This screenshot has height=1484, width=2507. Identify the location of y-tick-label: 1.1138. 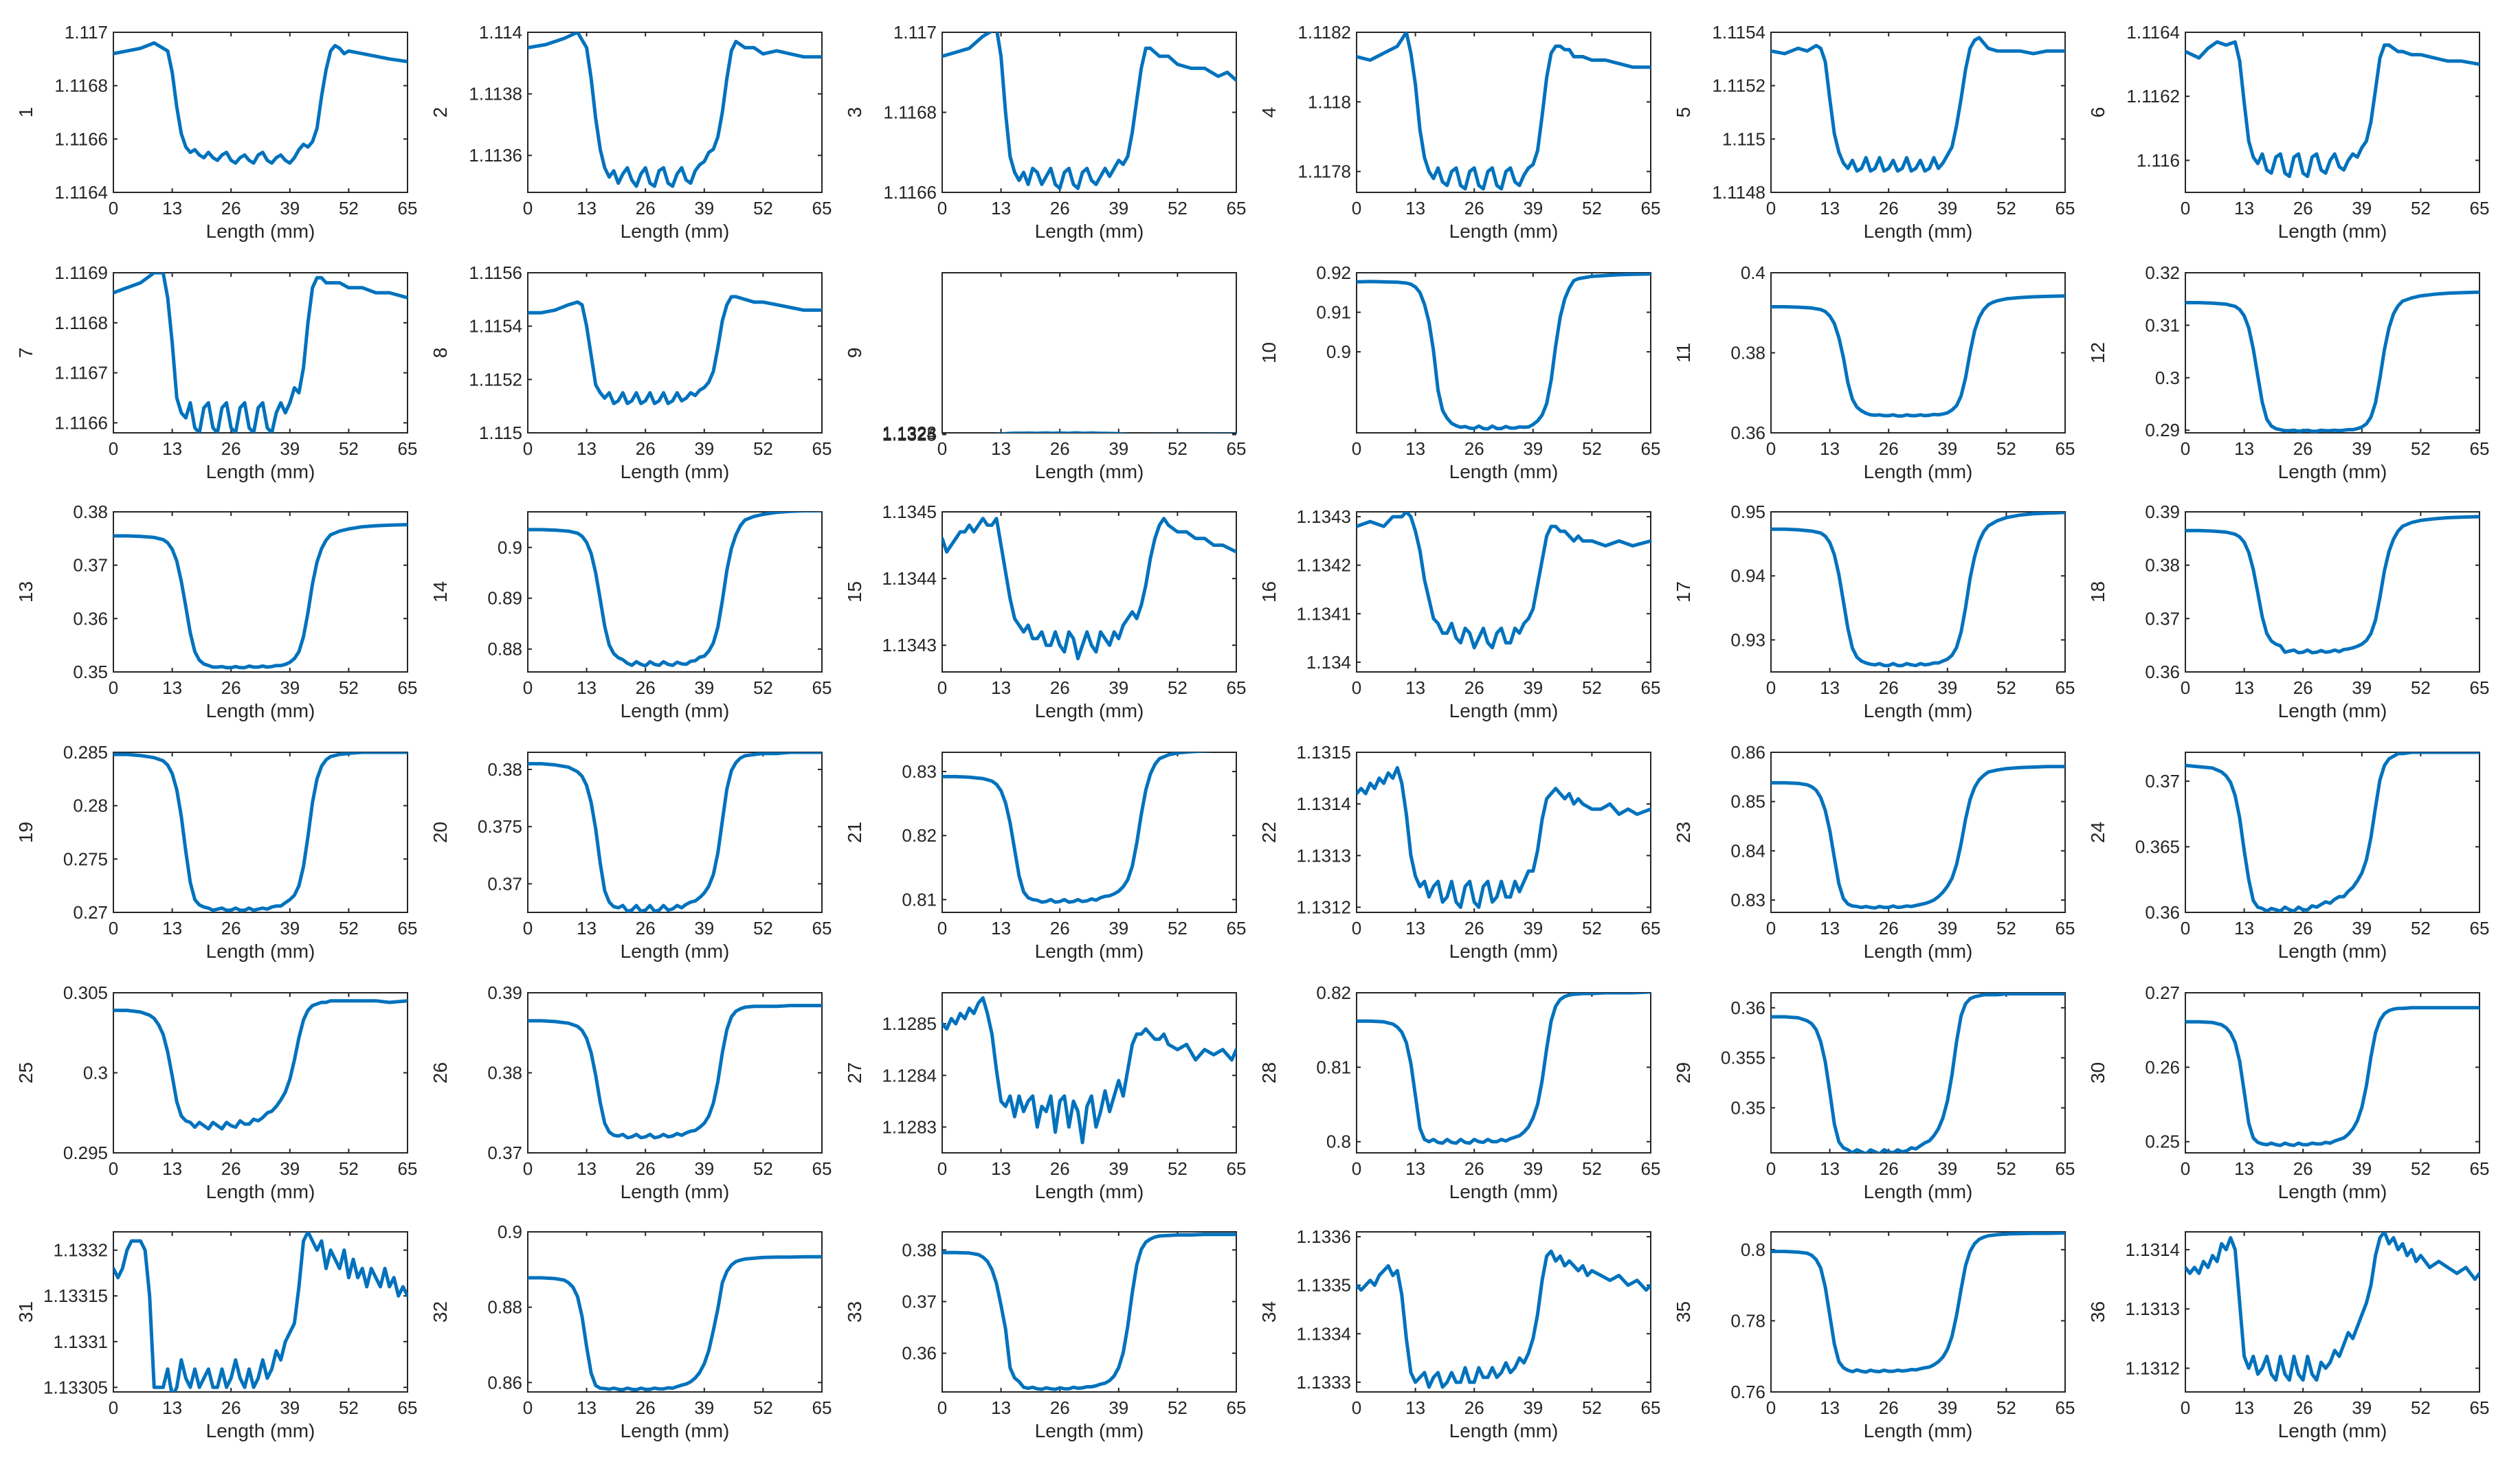
(496, 94).